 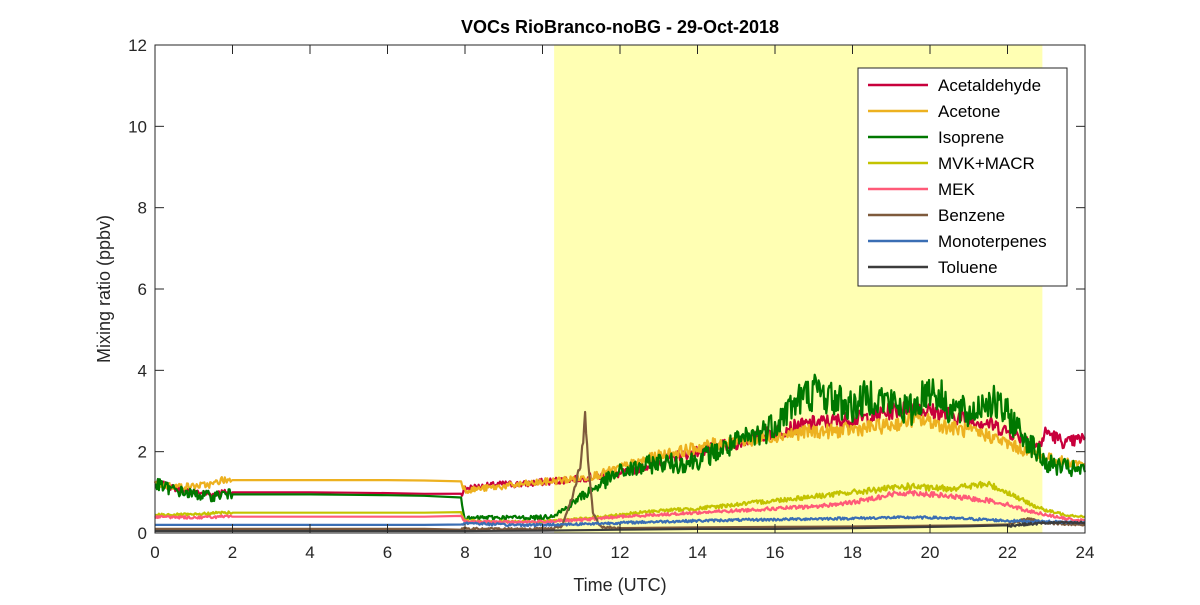 I want to click on x-tick-label: 14, so click(x=697, y=552).